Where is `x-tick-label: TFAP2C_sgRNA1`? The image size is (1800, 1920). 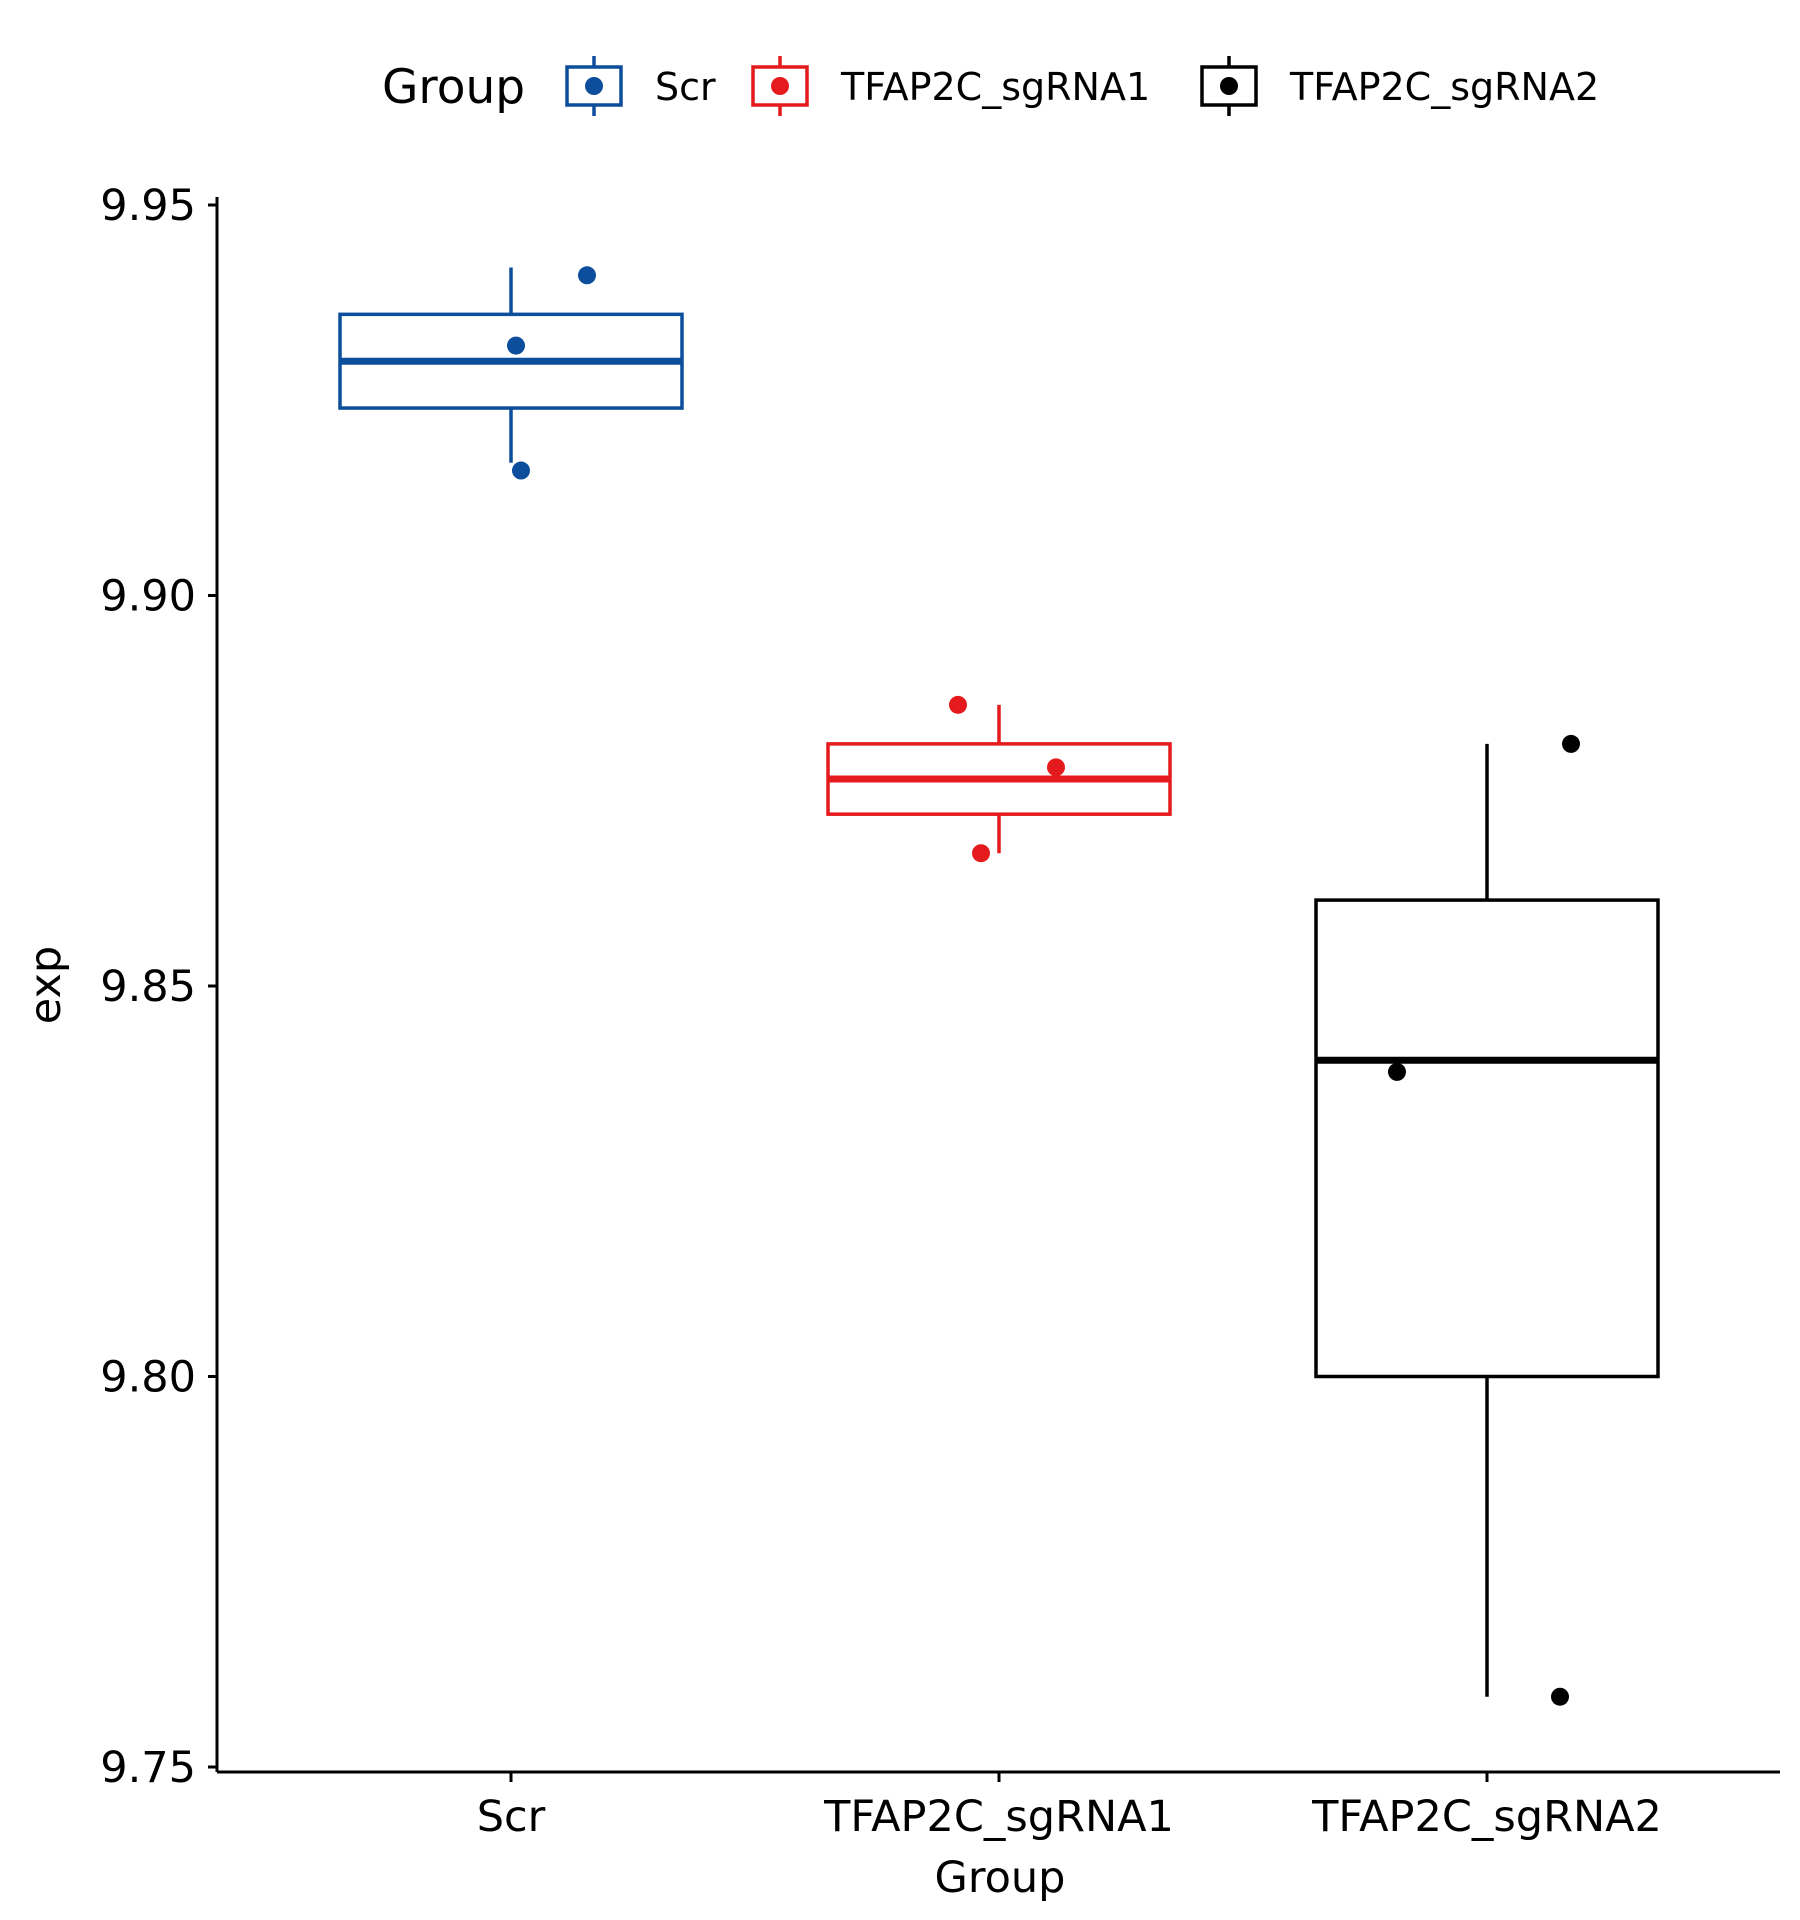 x-tick-label: TFAP2C_sgRNA1 is located at coordinates (998, 1817).